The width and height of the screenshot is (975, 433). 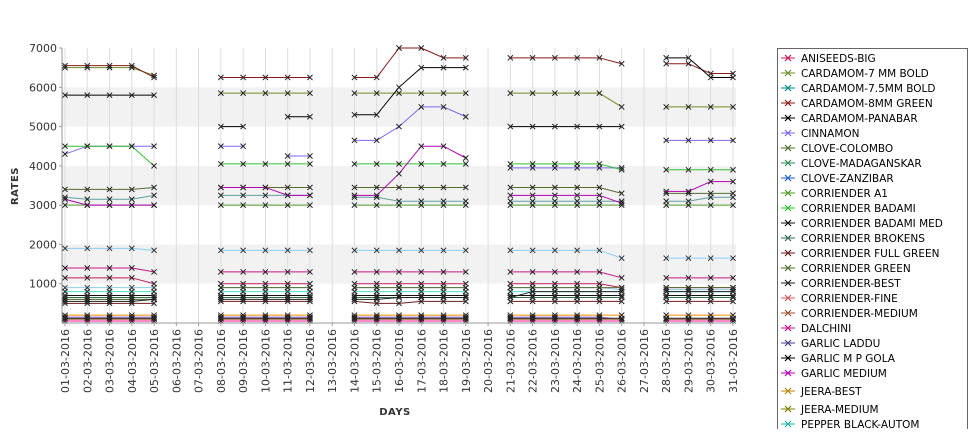 I want to click on legend-item: CARDAMOM-7.5MM BOLD, so click(x=858, y=89).